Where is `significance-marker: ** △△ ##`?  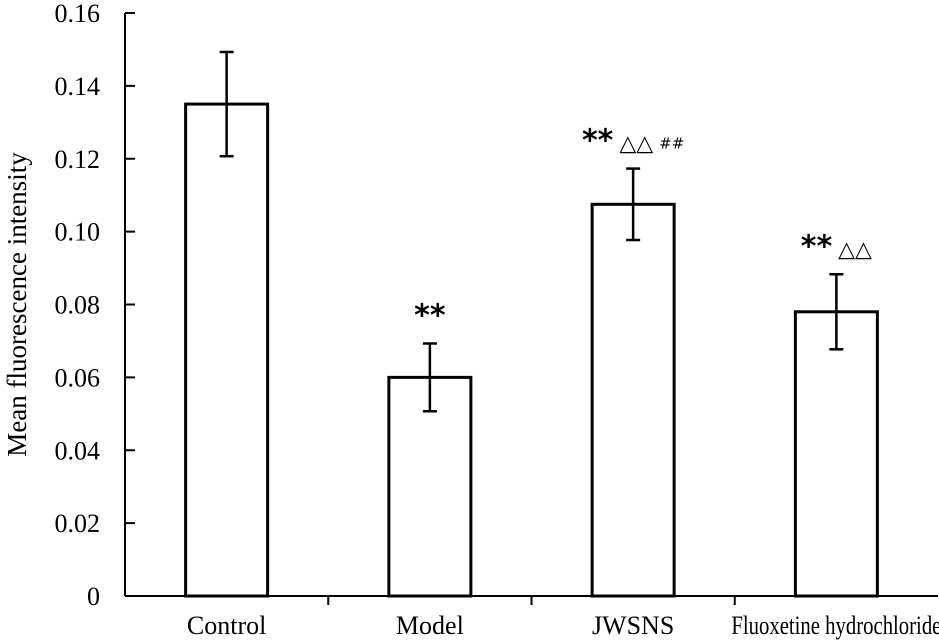
significance-marker: ** △△ ## is located at coordinates (633, 141).